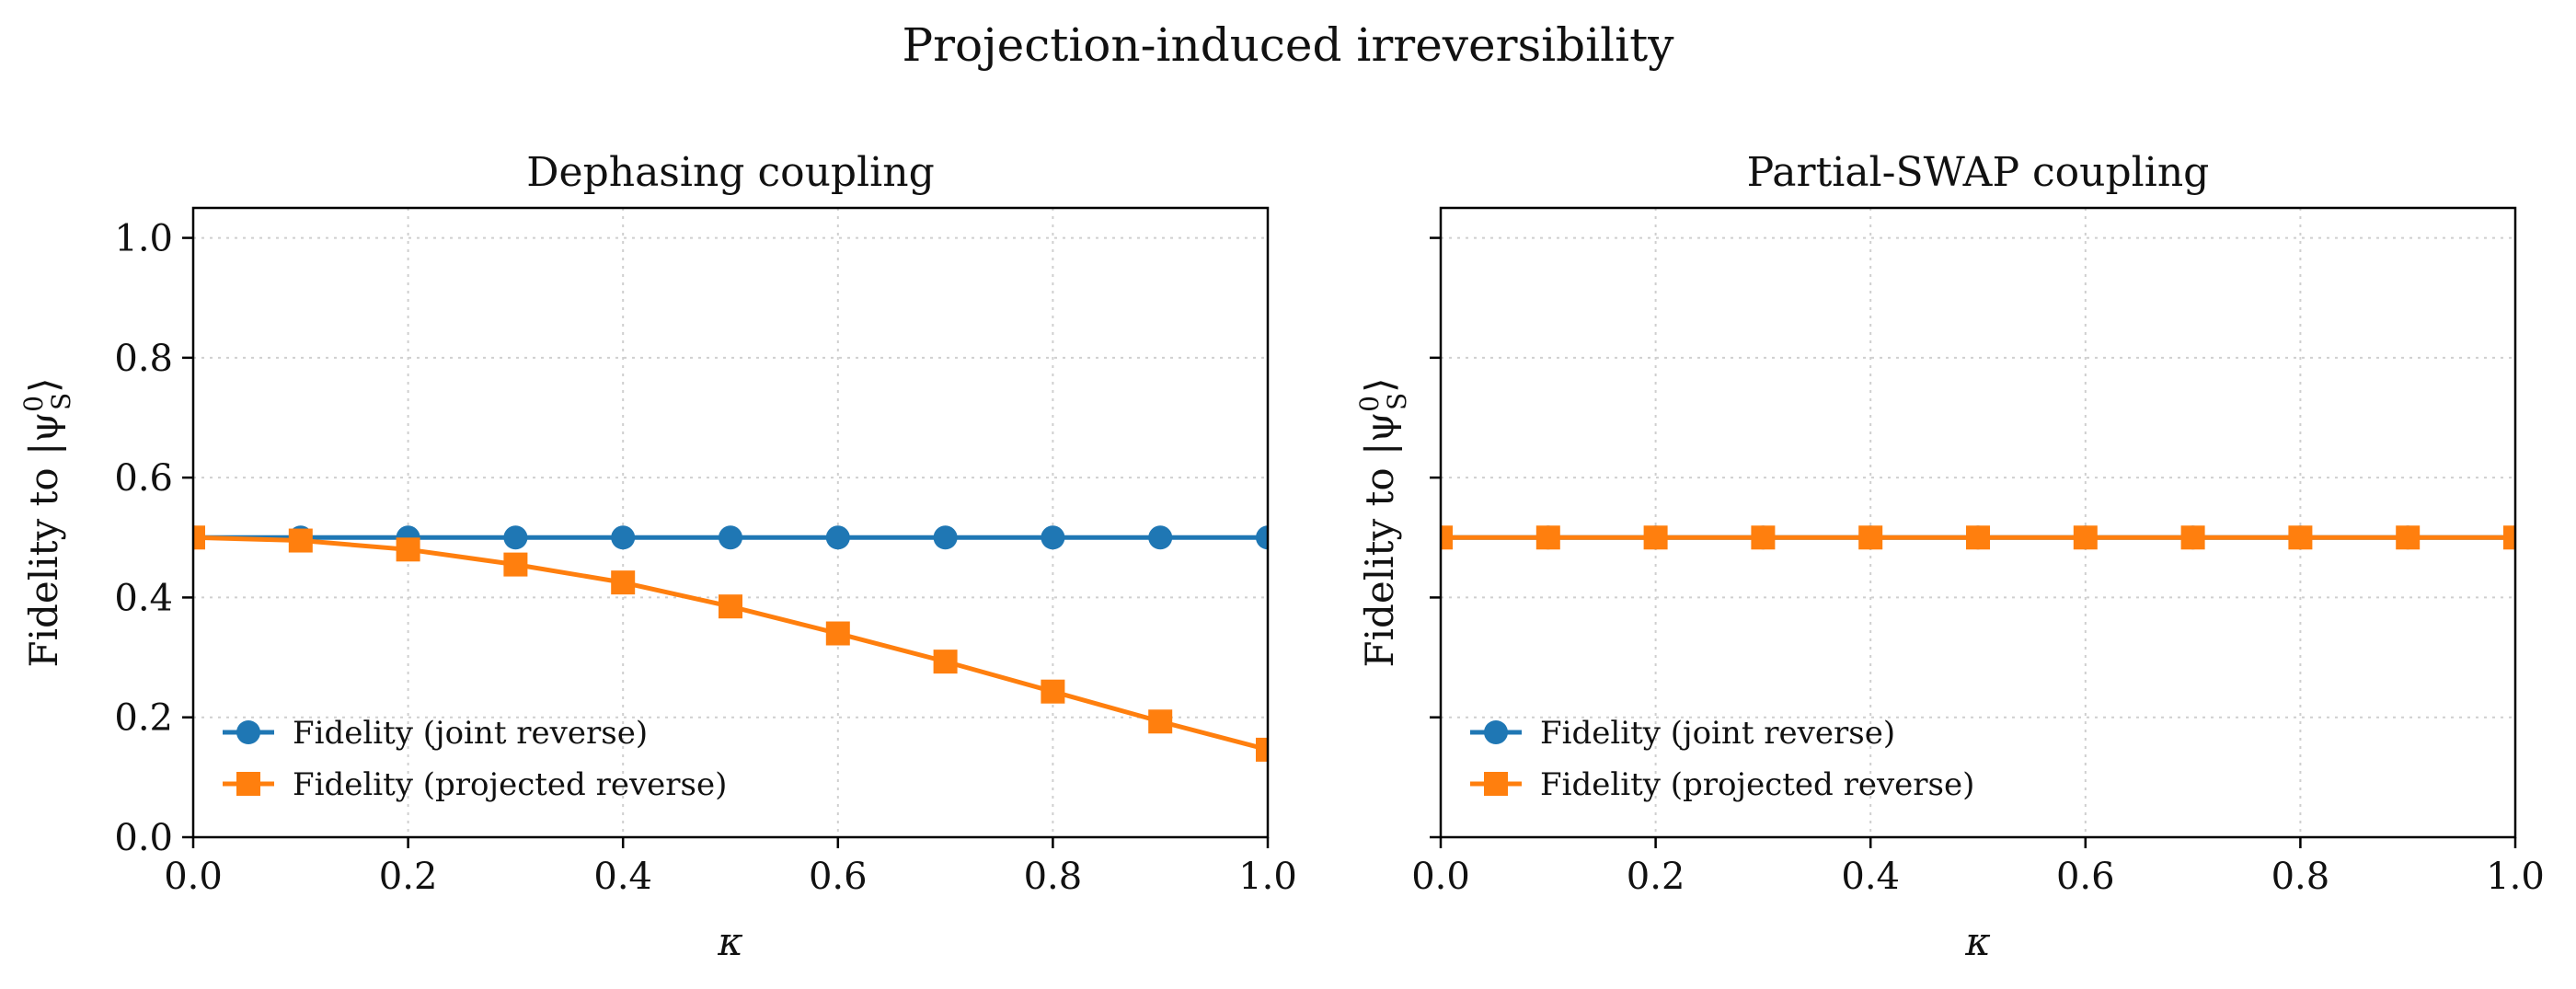 This screenshot has width=2576, height=989. What do you see at coordinates (1288, 45) in the screenshot?
I see `figure-title: Projection-induced irreversibility` at bounding box center [1288, 45].